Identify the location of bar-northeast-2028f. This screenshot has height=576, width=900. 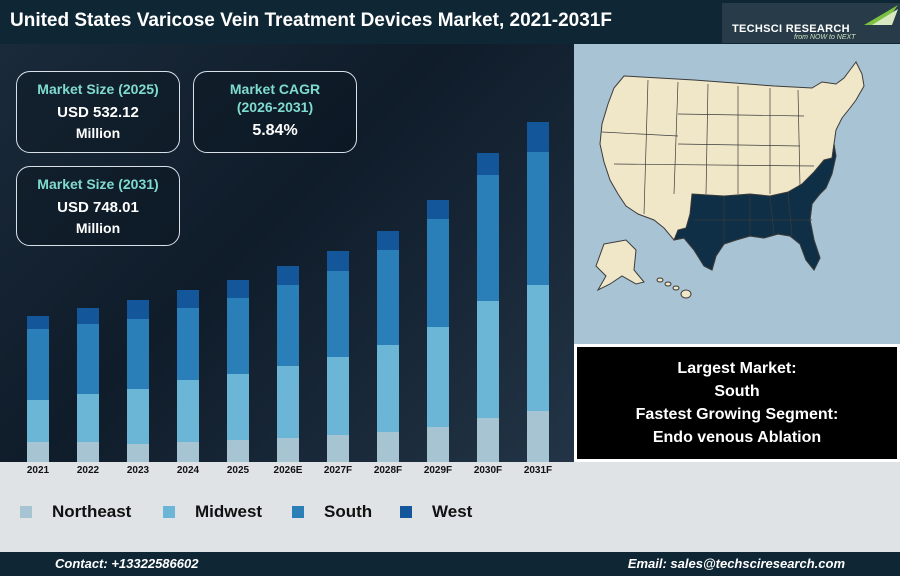
(388, 447).